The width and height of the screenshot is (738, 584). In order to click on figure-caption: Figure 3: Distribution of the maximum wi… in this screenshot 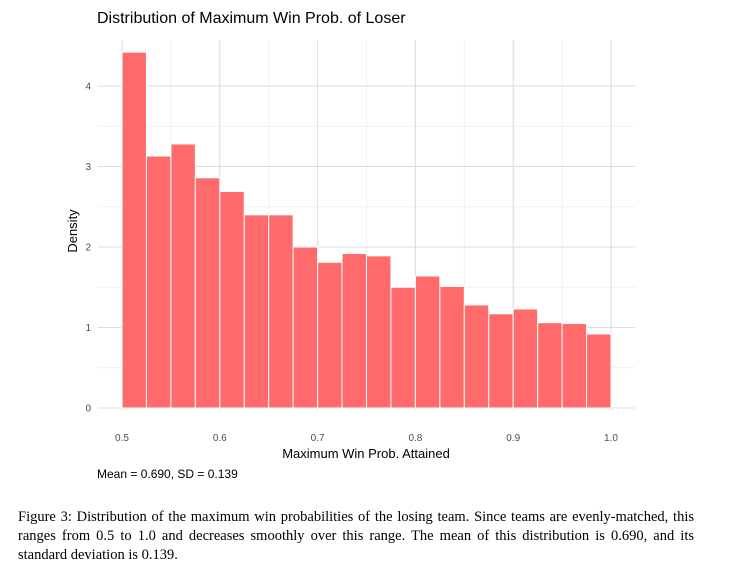, I will do `click(356, 536)`.